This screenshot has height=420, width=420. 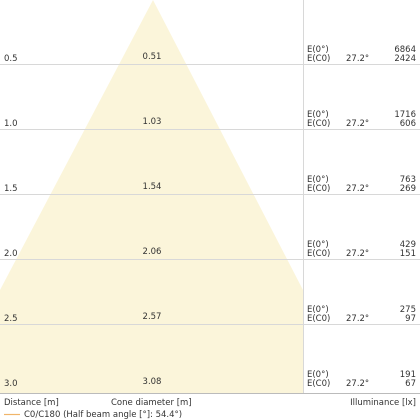 What do you see at coordinates (11, 254) in the screenshot?
I see `distance: 2.0` at bounding box center [11, 254].